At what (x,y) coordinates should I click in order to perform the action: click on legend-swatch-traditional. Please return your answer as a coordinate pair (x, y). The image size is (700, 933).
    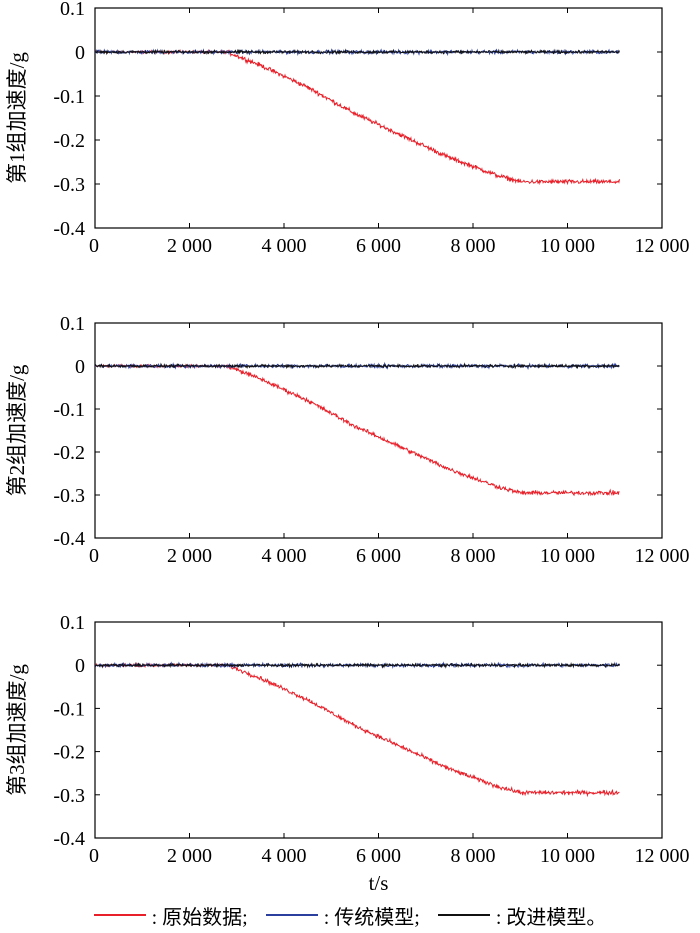
    Looking at the image, I should click on (291, 915).